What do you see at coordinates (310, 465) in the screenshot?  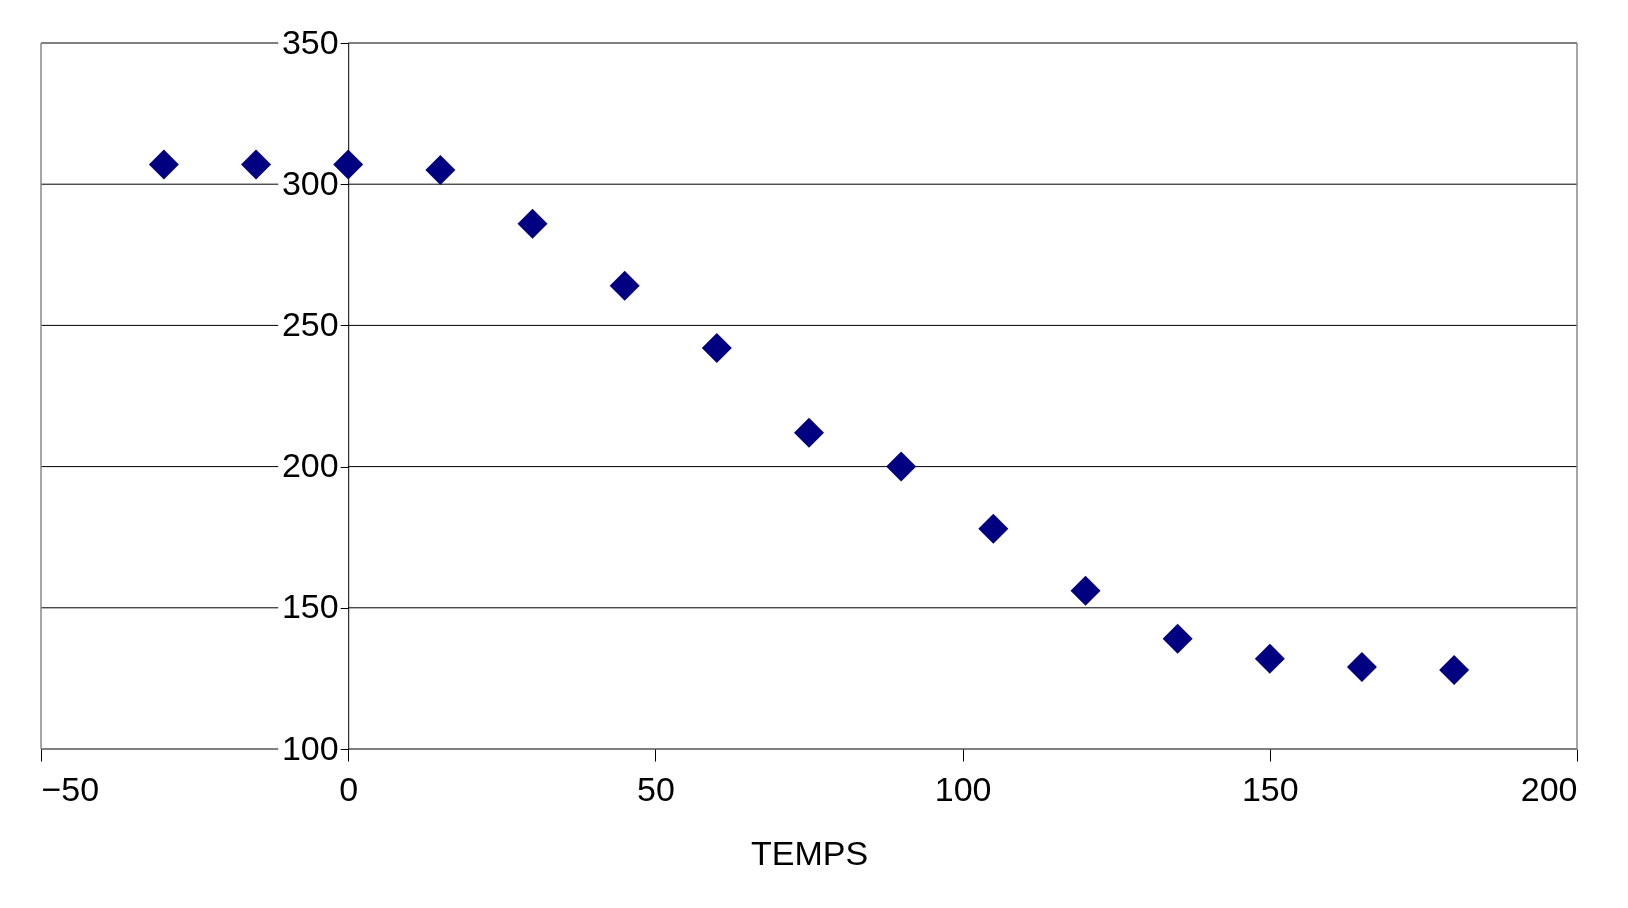 I see `y-tick-label: 200` at bounding box center [310, 465].